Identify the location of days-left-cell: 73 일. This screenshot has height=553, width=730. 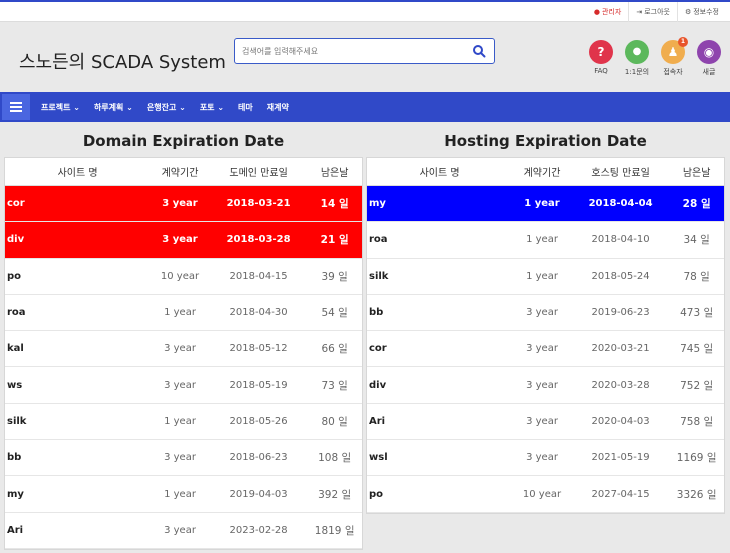
(334, 385).